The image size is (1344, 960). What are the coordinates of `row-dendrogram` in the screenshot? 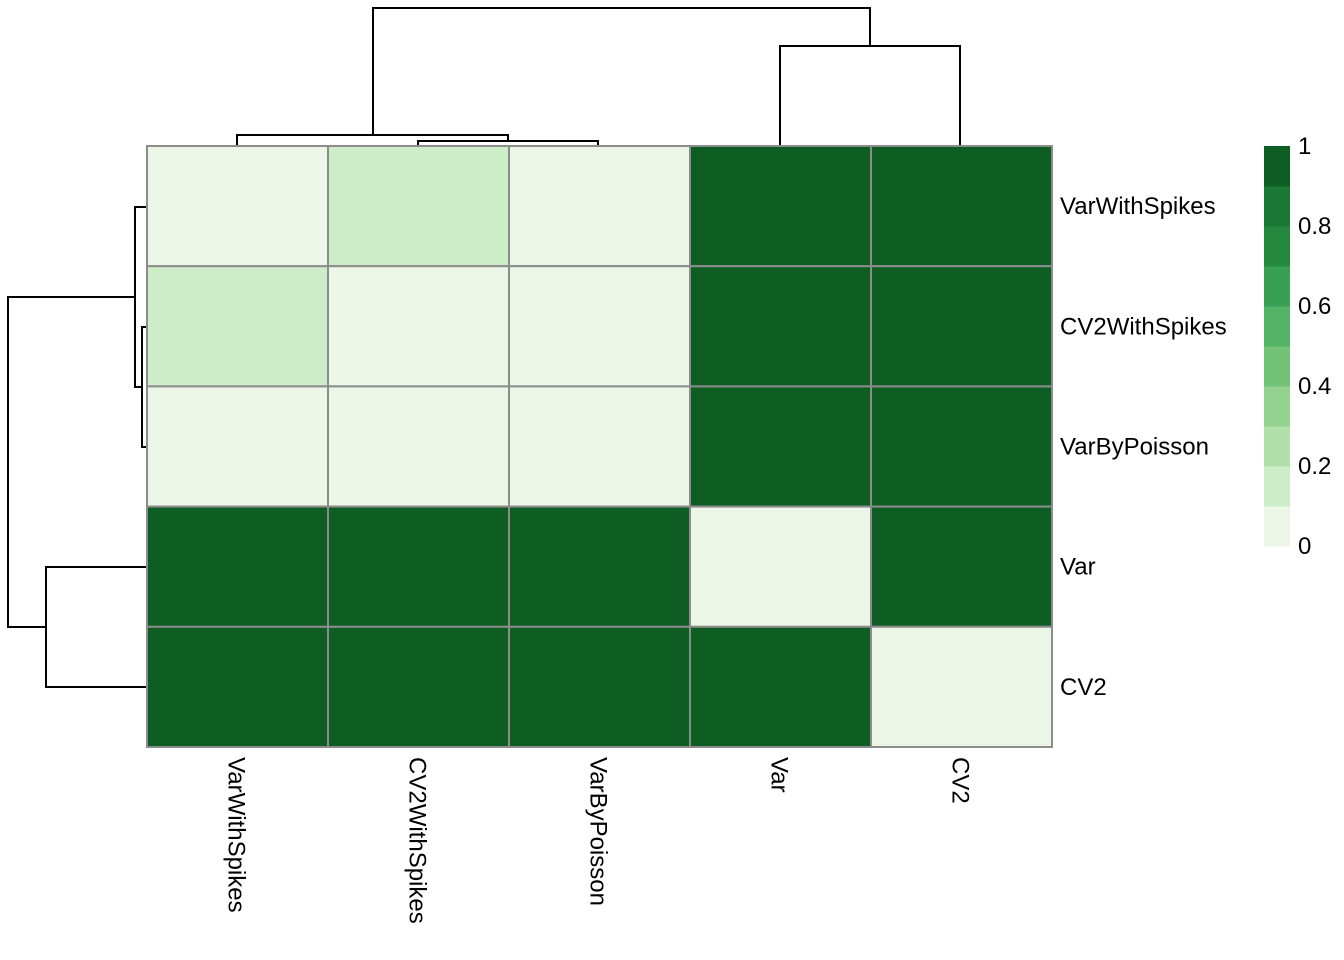 It's located at (77, 447).